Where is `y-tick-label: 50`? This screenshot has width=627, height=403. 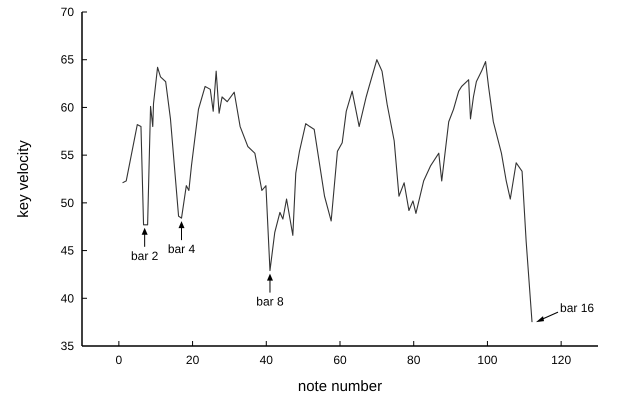
y-tick-label: 50 is located at coordinates (67, 203).